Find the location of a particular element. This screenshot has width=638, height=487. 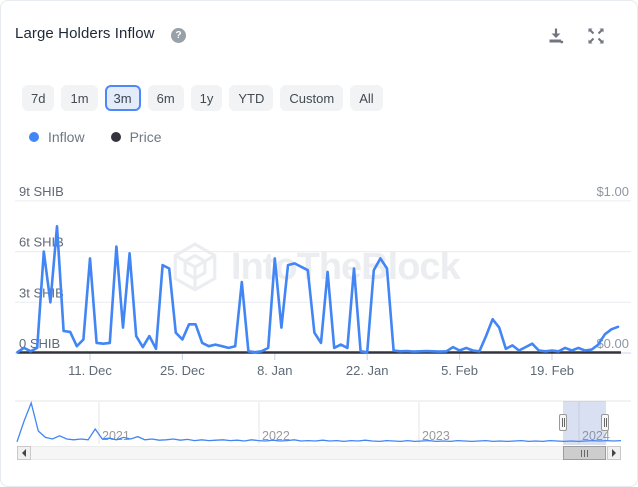

page-title: Large Holders Inflow is located at coordinates (85, 33).